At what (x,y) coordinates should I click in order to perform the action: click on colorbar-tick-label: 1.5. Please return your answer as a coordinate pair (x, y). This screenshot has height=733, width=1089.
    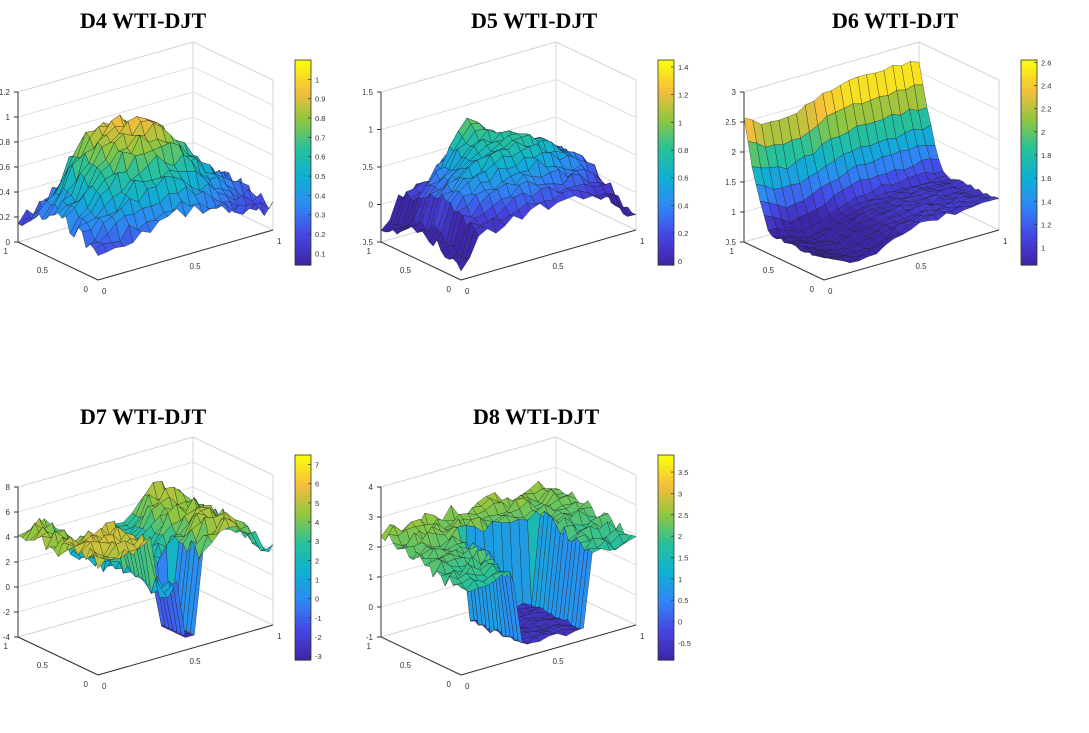
    Looking at the image, I should click on (683, 558).